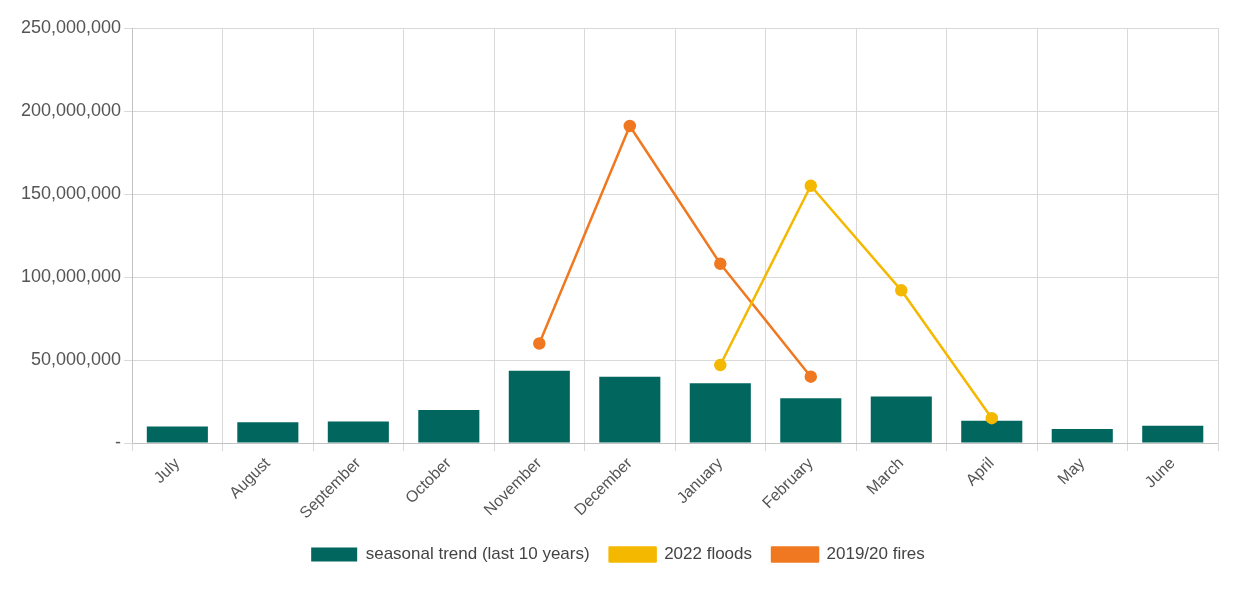  I want to click on y-tick-label: 100,000,000, so click(71, 276).